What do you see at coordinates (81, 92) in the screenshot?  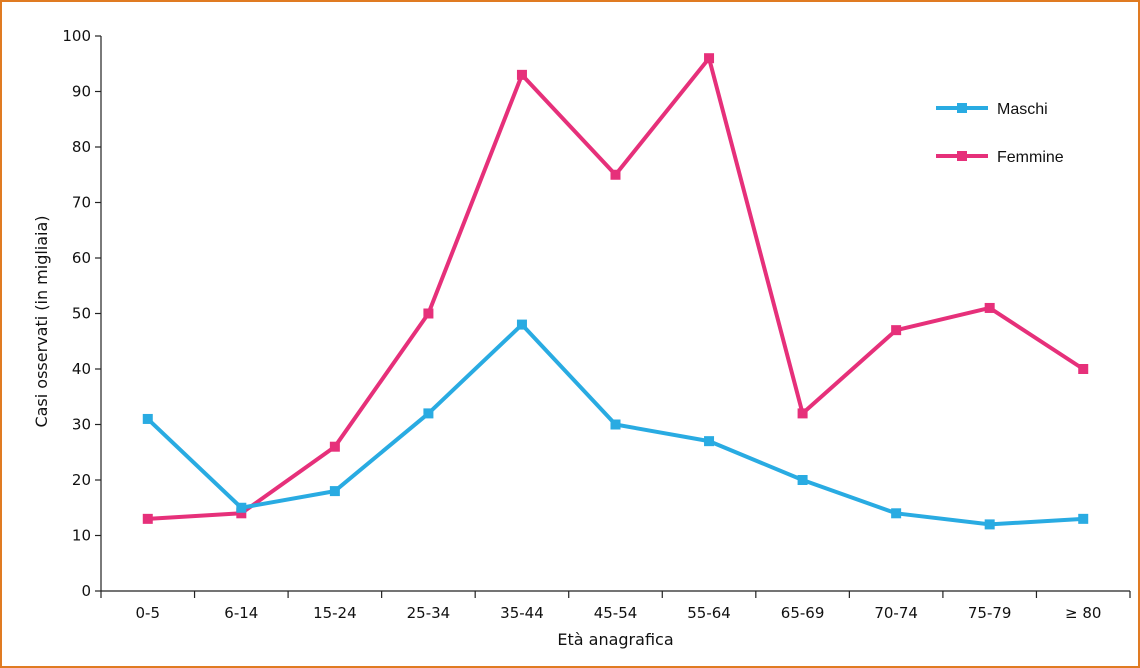 I see `y-tick-label: 90` at bounding box center [81, 92].